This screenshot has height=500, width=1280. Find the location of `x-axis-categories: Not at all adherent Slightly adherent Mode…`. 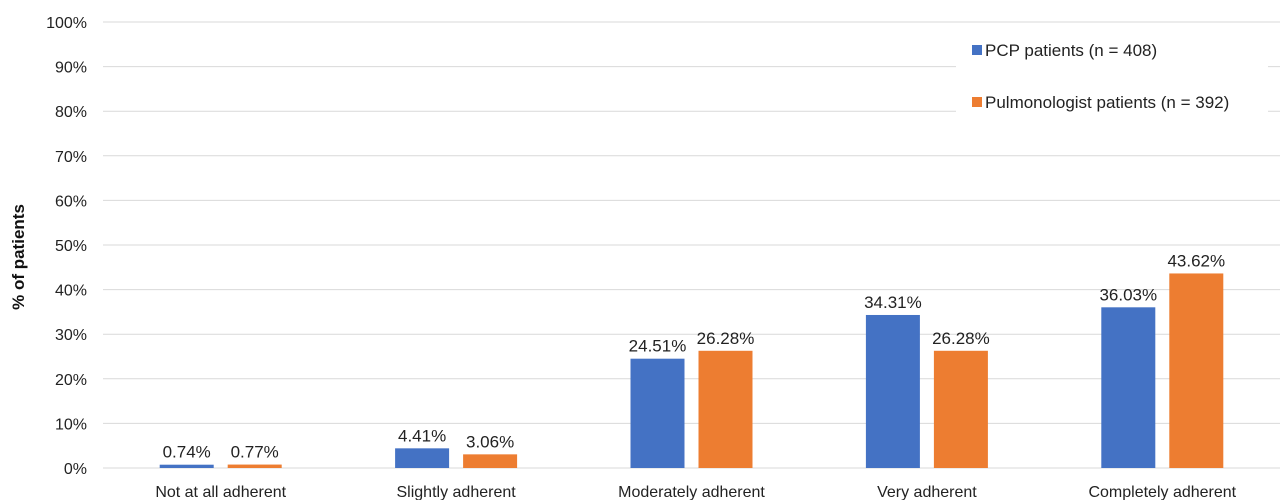

x-axis-categories: Not at all adherent Slightly adherent Mode… is located at coordinates (695, 492).